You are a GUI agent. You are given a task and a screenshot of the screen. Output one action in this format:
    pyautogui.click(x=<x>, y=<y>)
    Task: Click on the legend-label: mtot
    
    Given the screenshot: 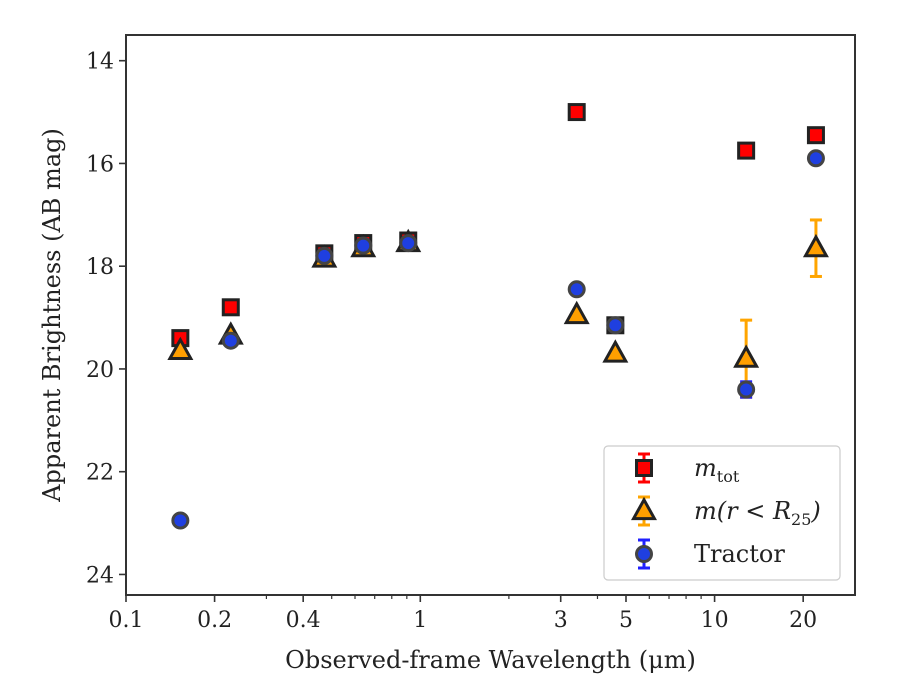 What is the action you would take?
    pyautogui.click(x=717, y=470)
    